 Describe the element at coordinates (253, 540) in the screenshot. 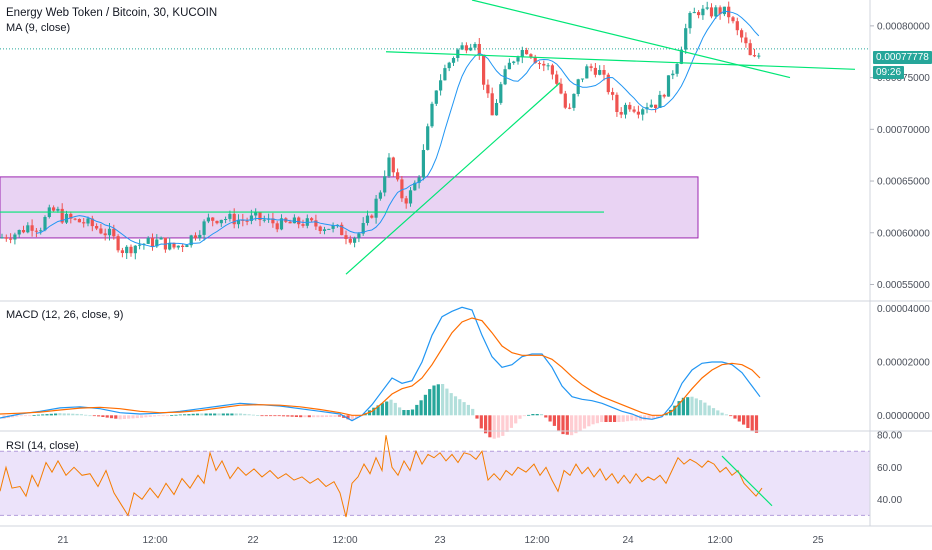

I see `time-axis-tick-label: 22` at that location.